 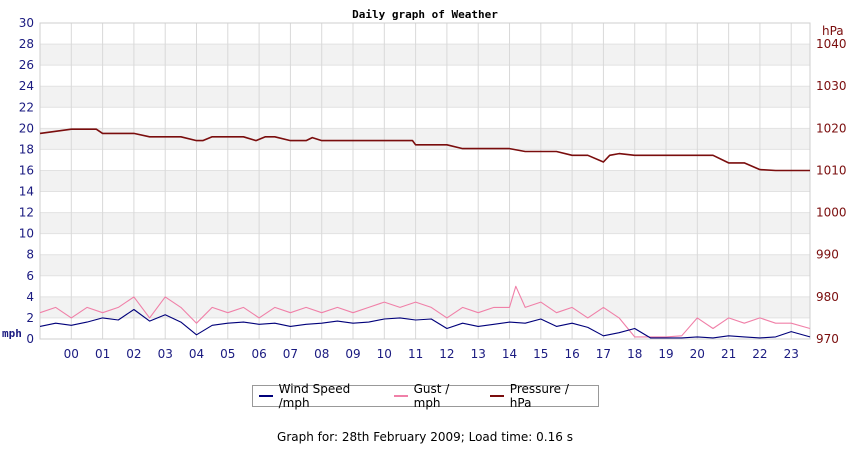 I want to click on x-tick-label: 11, so click(x=415, y=354).